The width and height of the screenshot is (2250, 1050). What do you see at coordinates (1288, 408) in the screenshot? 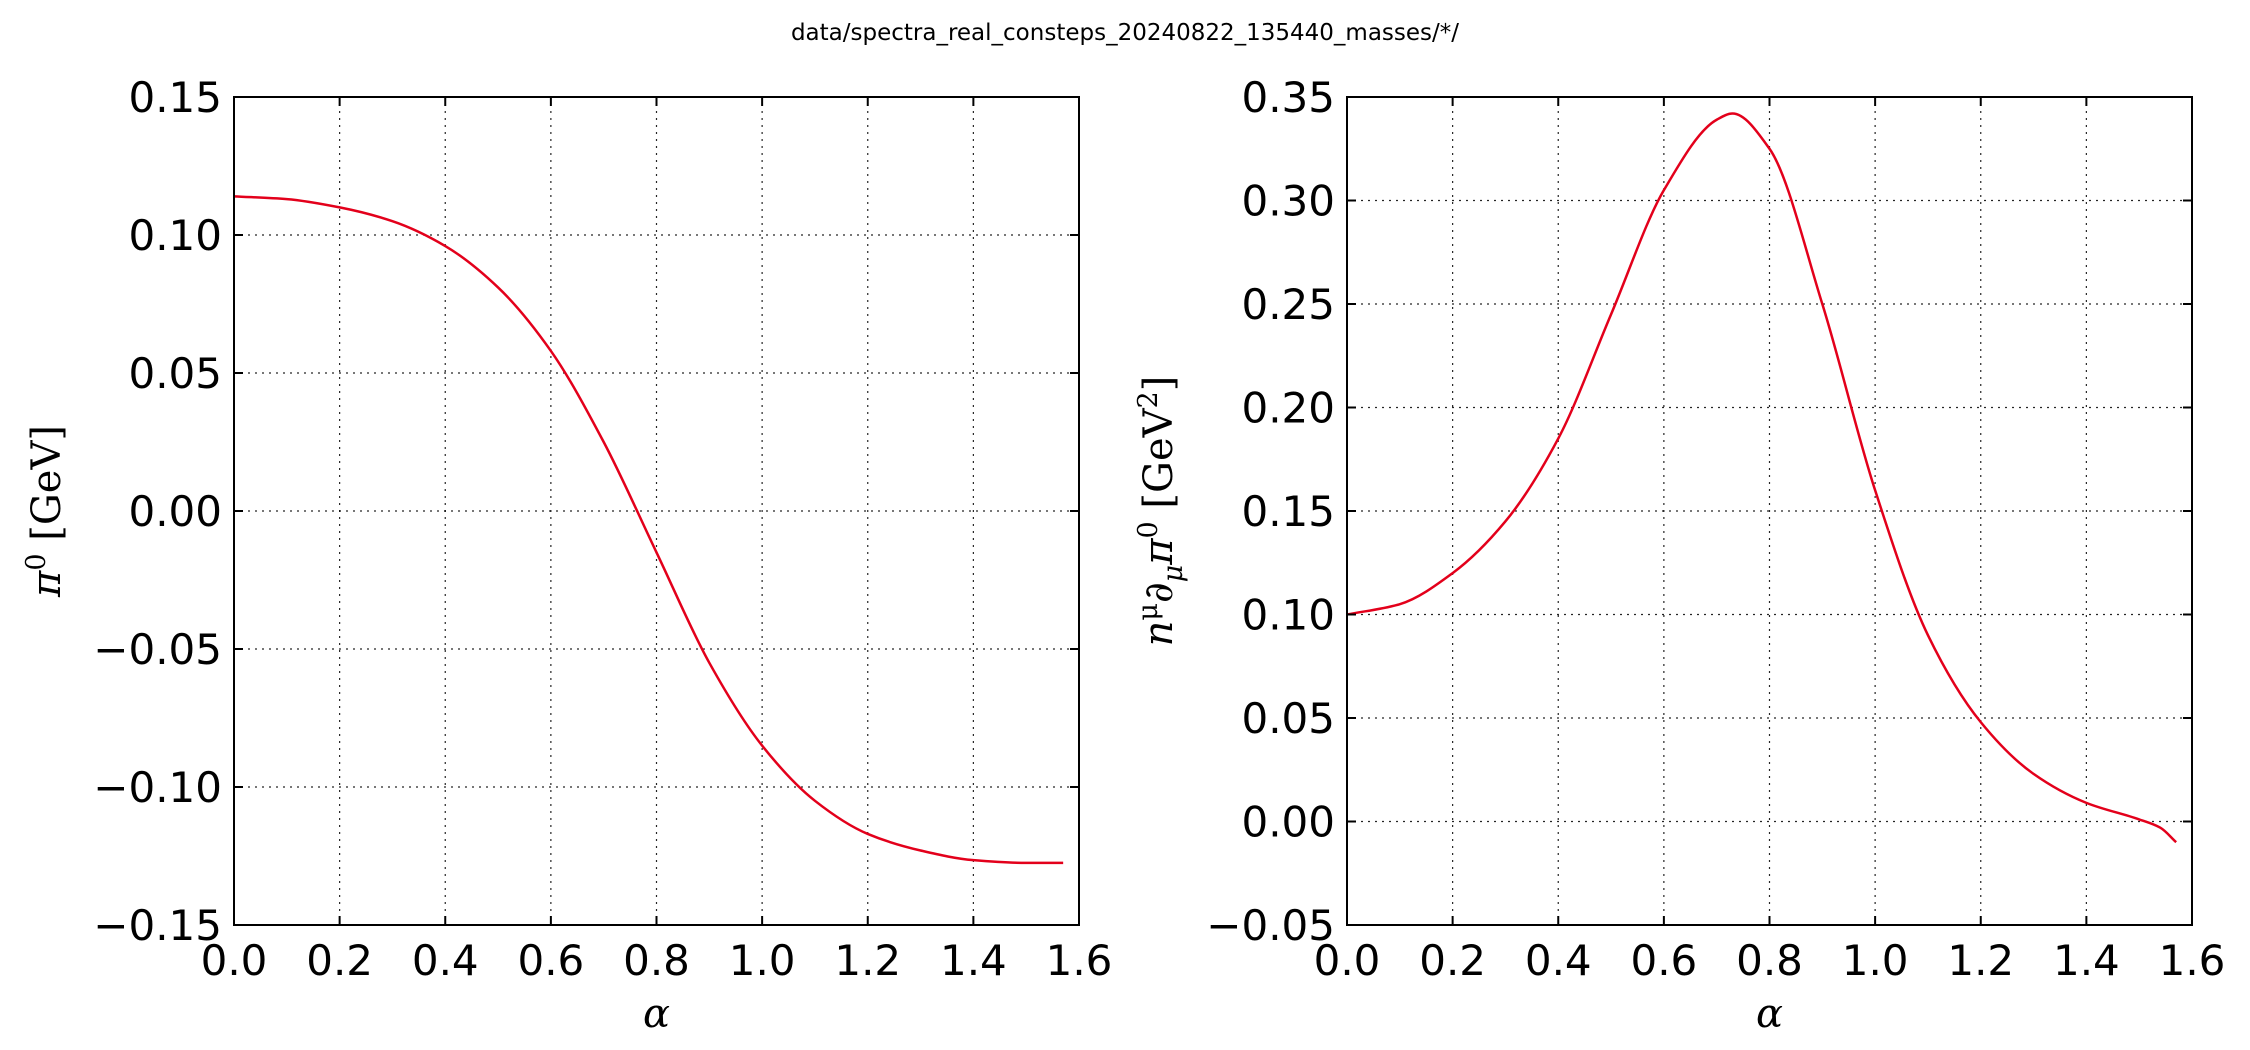
I see `y-tick-label: 0.20` at bounding box center [1288, 408].